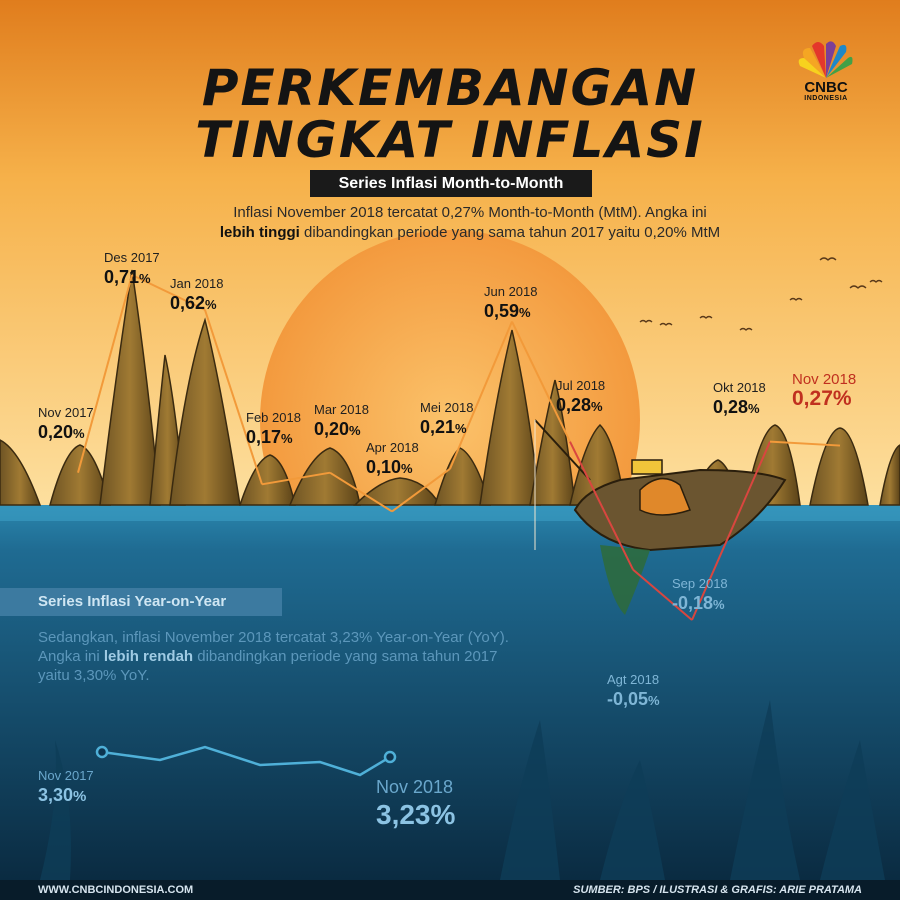 The image size is (900, 900). Describe the element at coordinates (148, 656) in the screenshot. I see `yoy-text-bold: lebih rendah` at that location.